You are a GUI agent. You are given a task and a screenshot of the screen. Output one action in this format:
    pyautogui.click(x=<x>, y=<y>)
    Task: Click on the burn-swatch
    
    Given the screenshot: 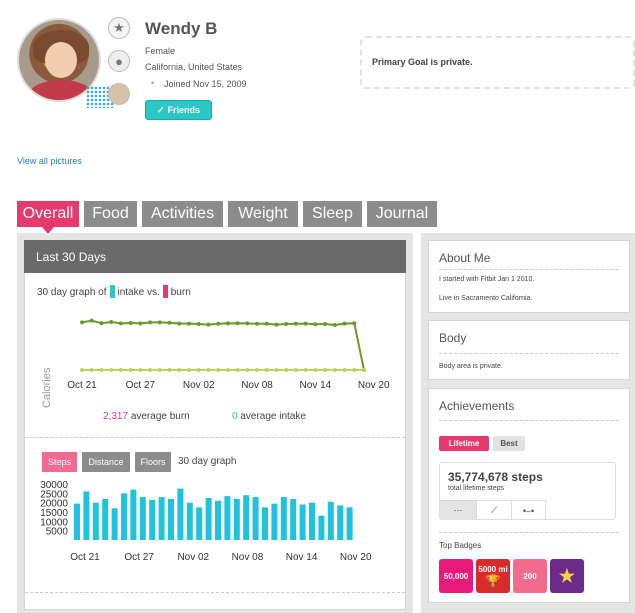 What is the action you would take?
    pyautogui.click(x=165, y=291)
    